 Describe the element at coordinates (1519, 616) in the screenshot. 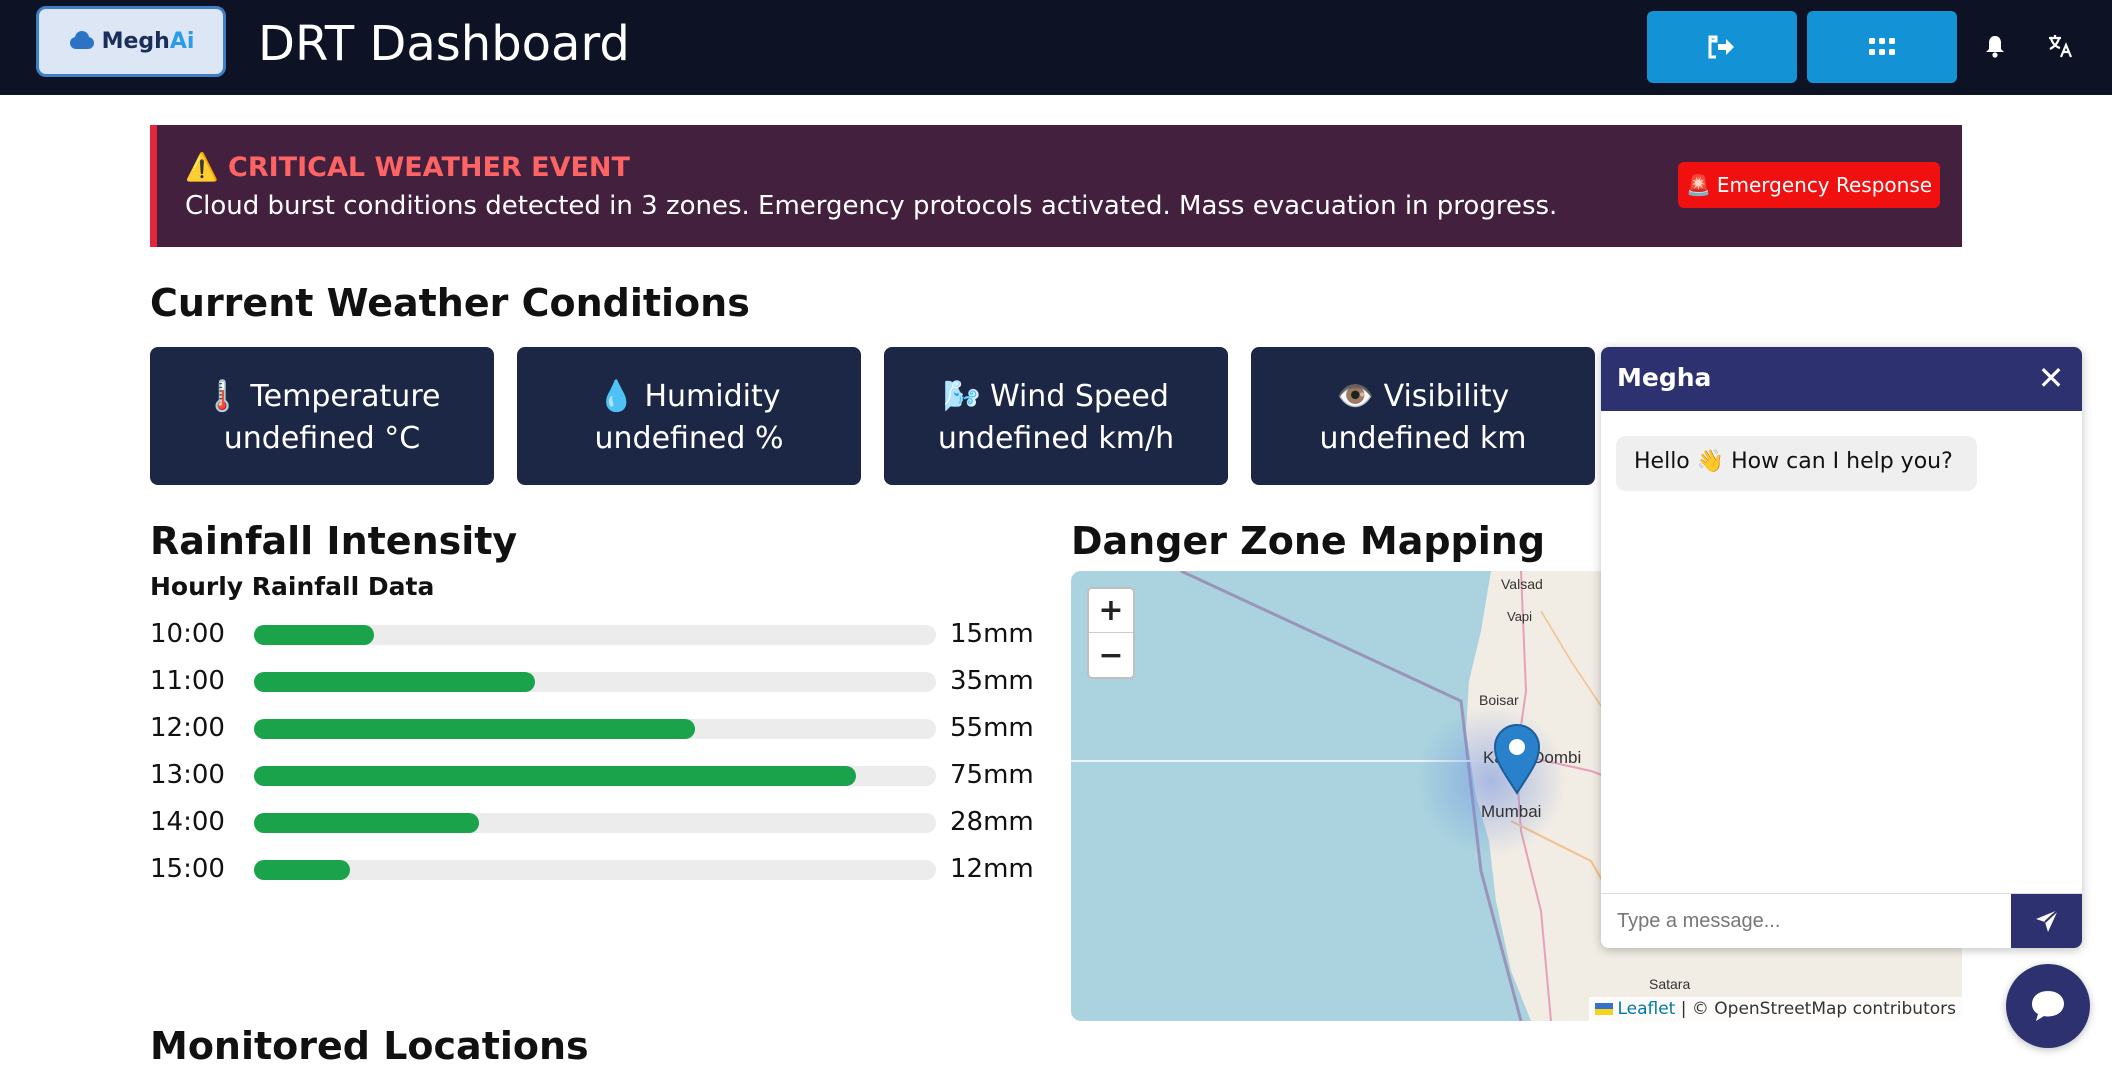

I see `map-label: Vapi` at that location.